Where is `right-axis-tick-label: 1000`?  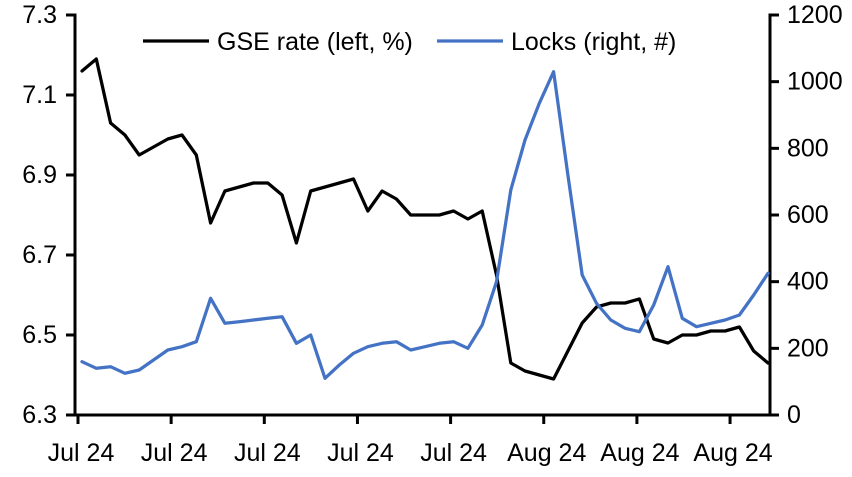
right-axis-tick-label: 1000 is located at coordinates (815, 82).